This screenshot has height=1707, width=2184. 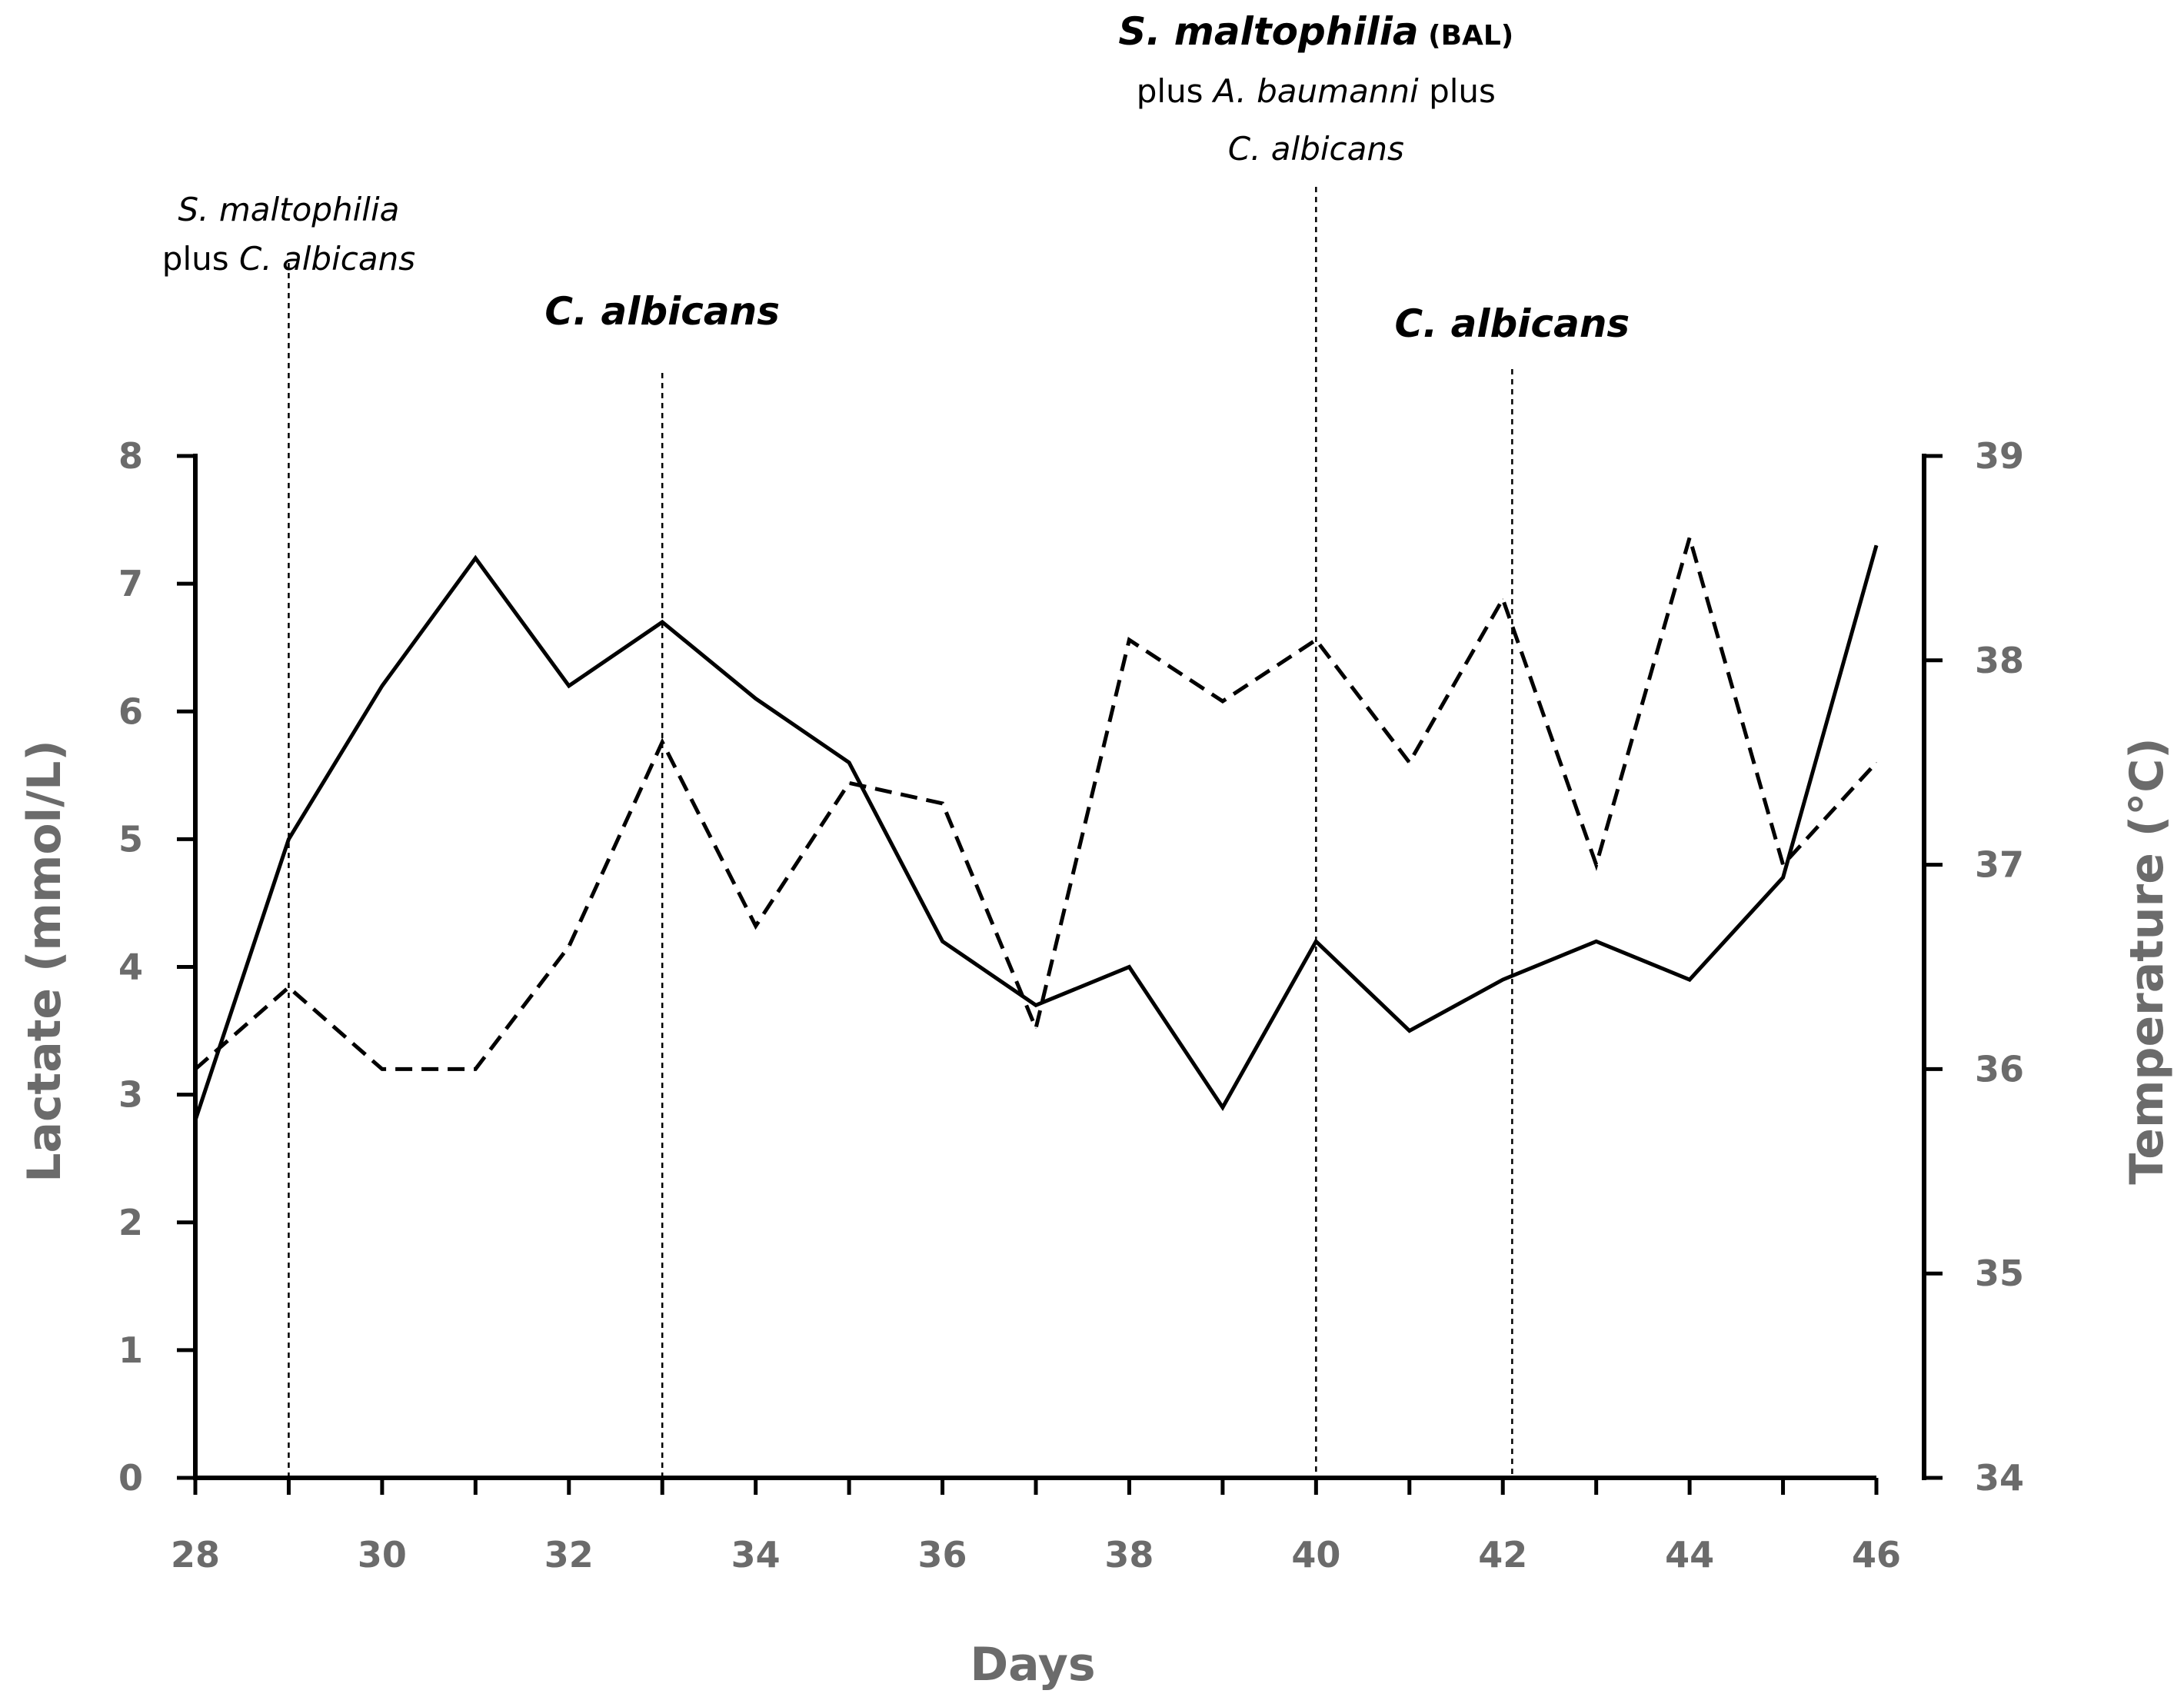 What do you see at coordinates (1999, 660) in the screenshot?
I see `y-right-tick-label: 38` at bounding box center [1999, 660].